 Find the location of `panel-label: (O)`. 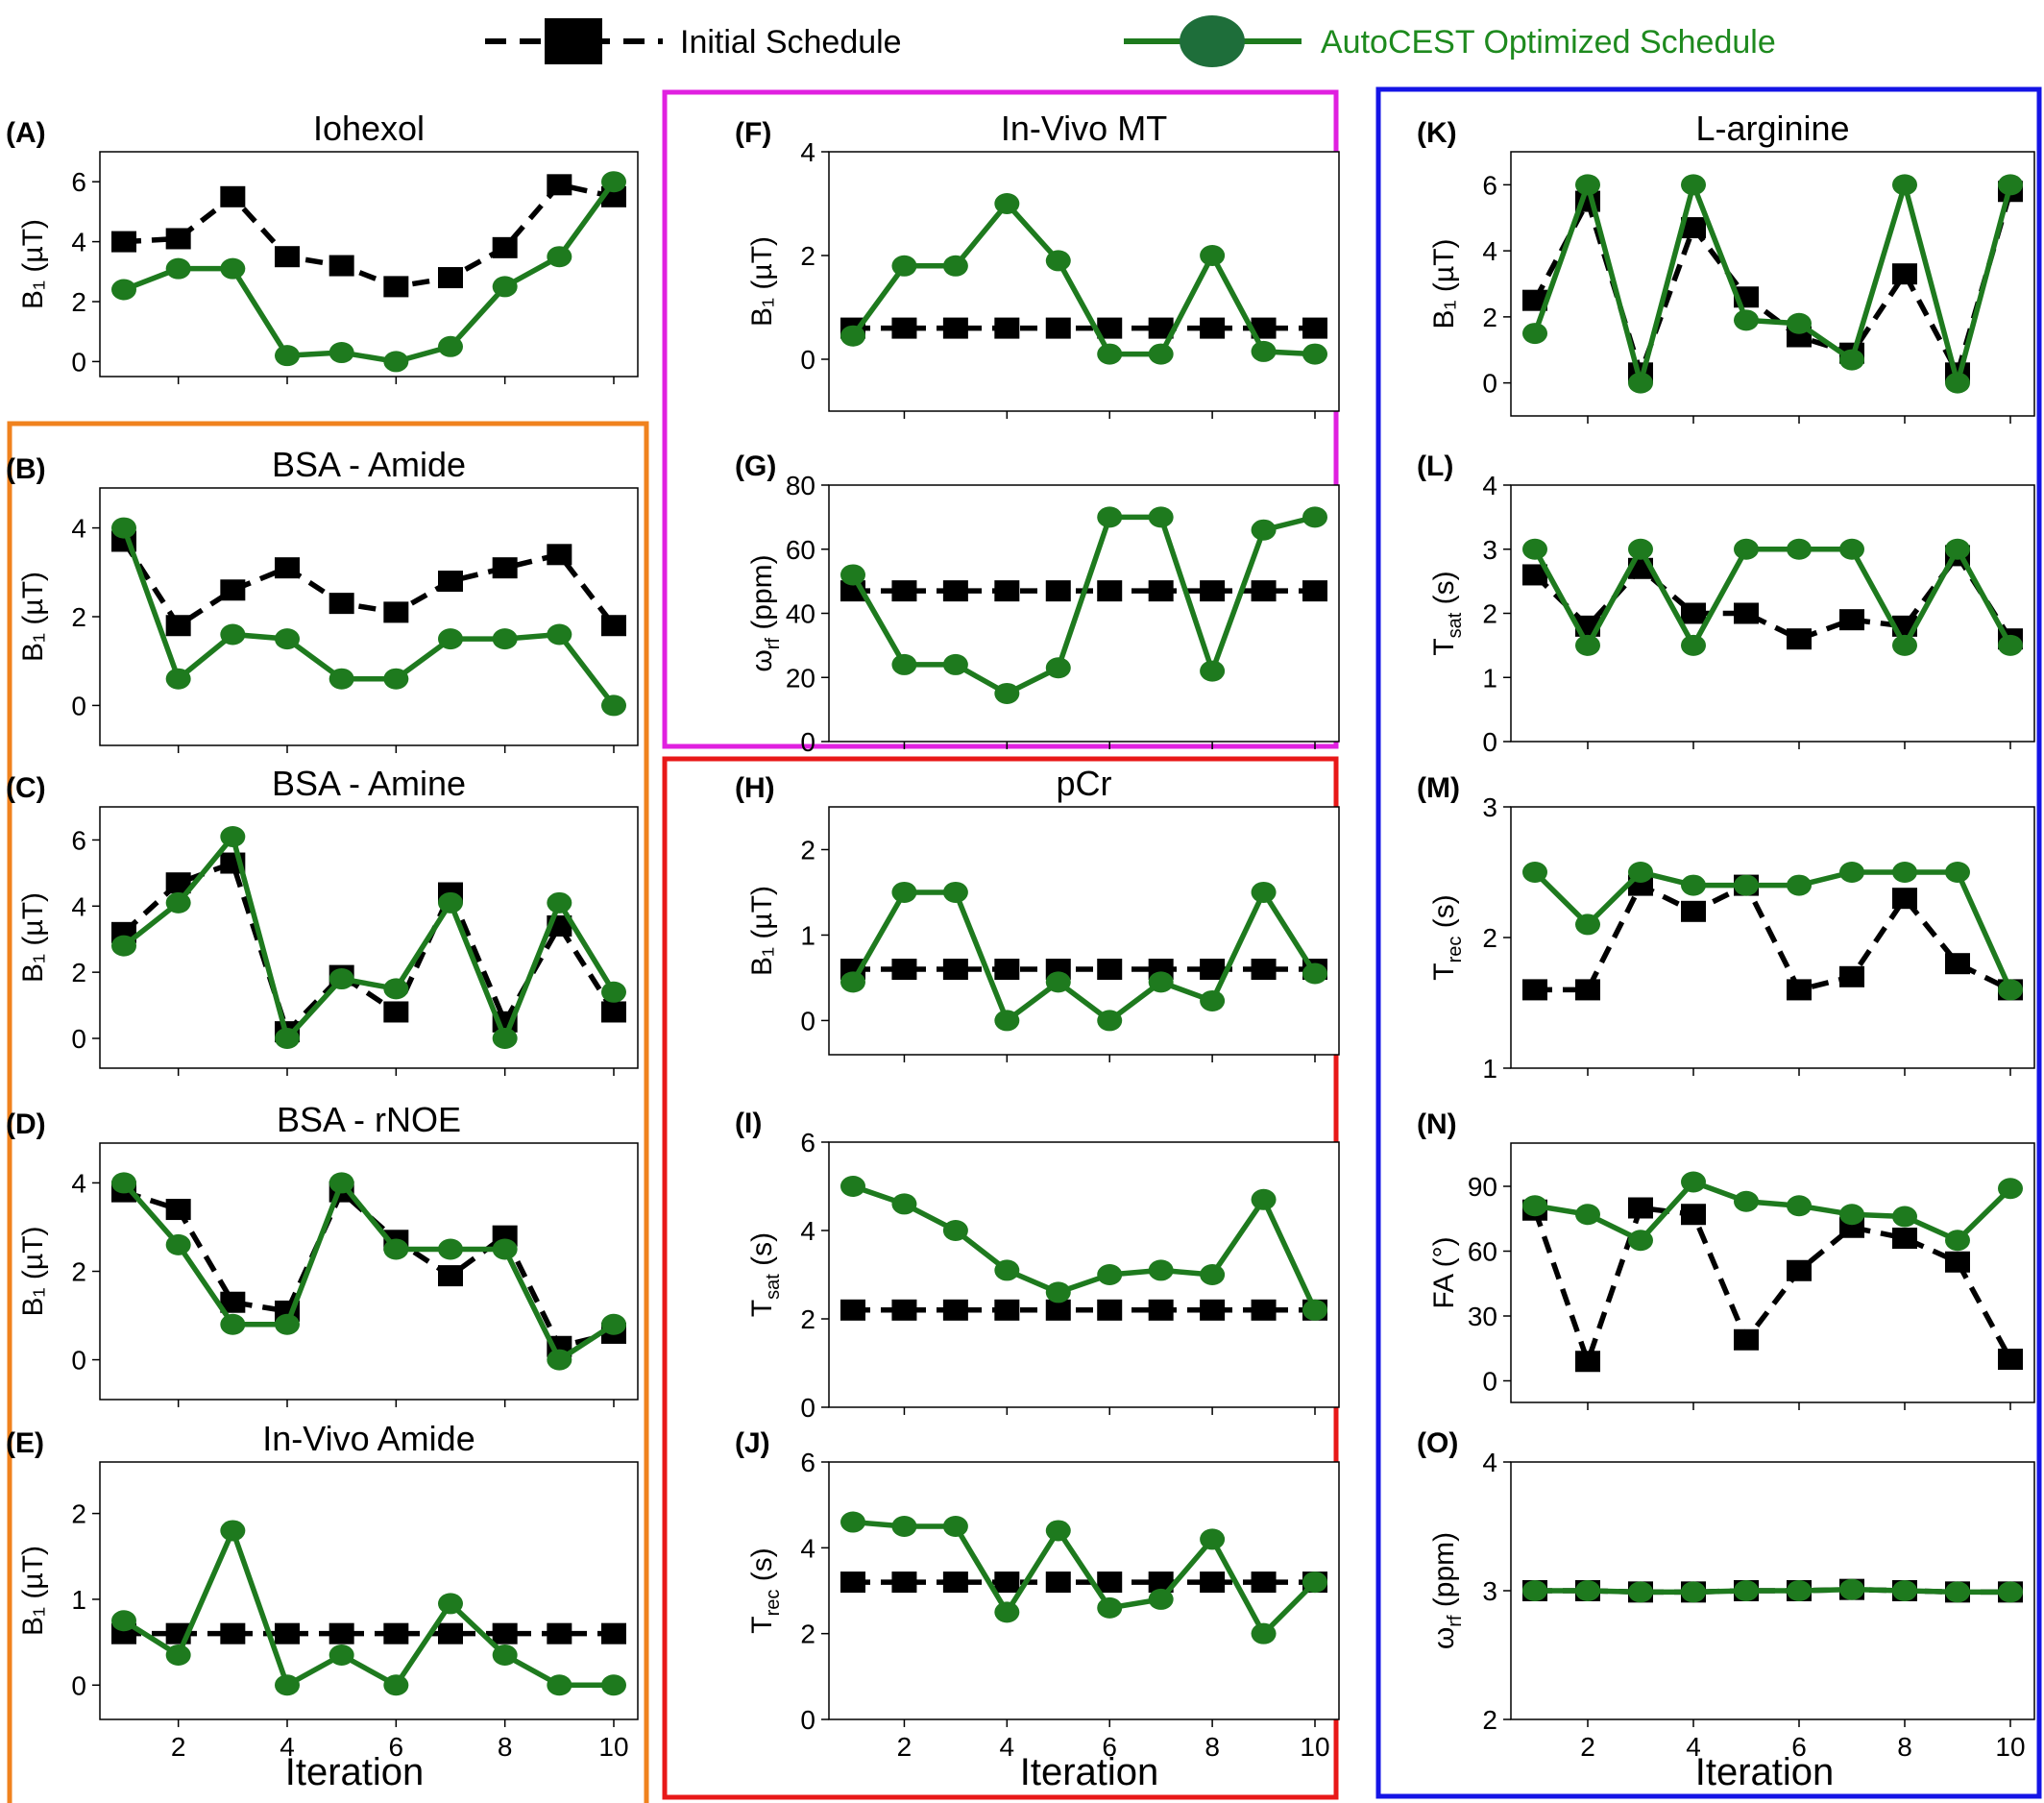

panel-label: (O) is located at coordinates (1437, 1443).